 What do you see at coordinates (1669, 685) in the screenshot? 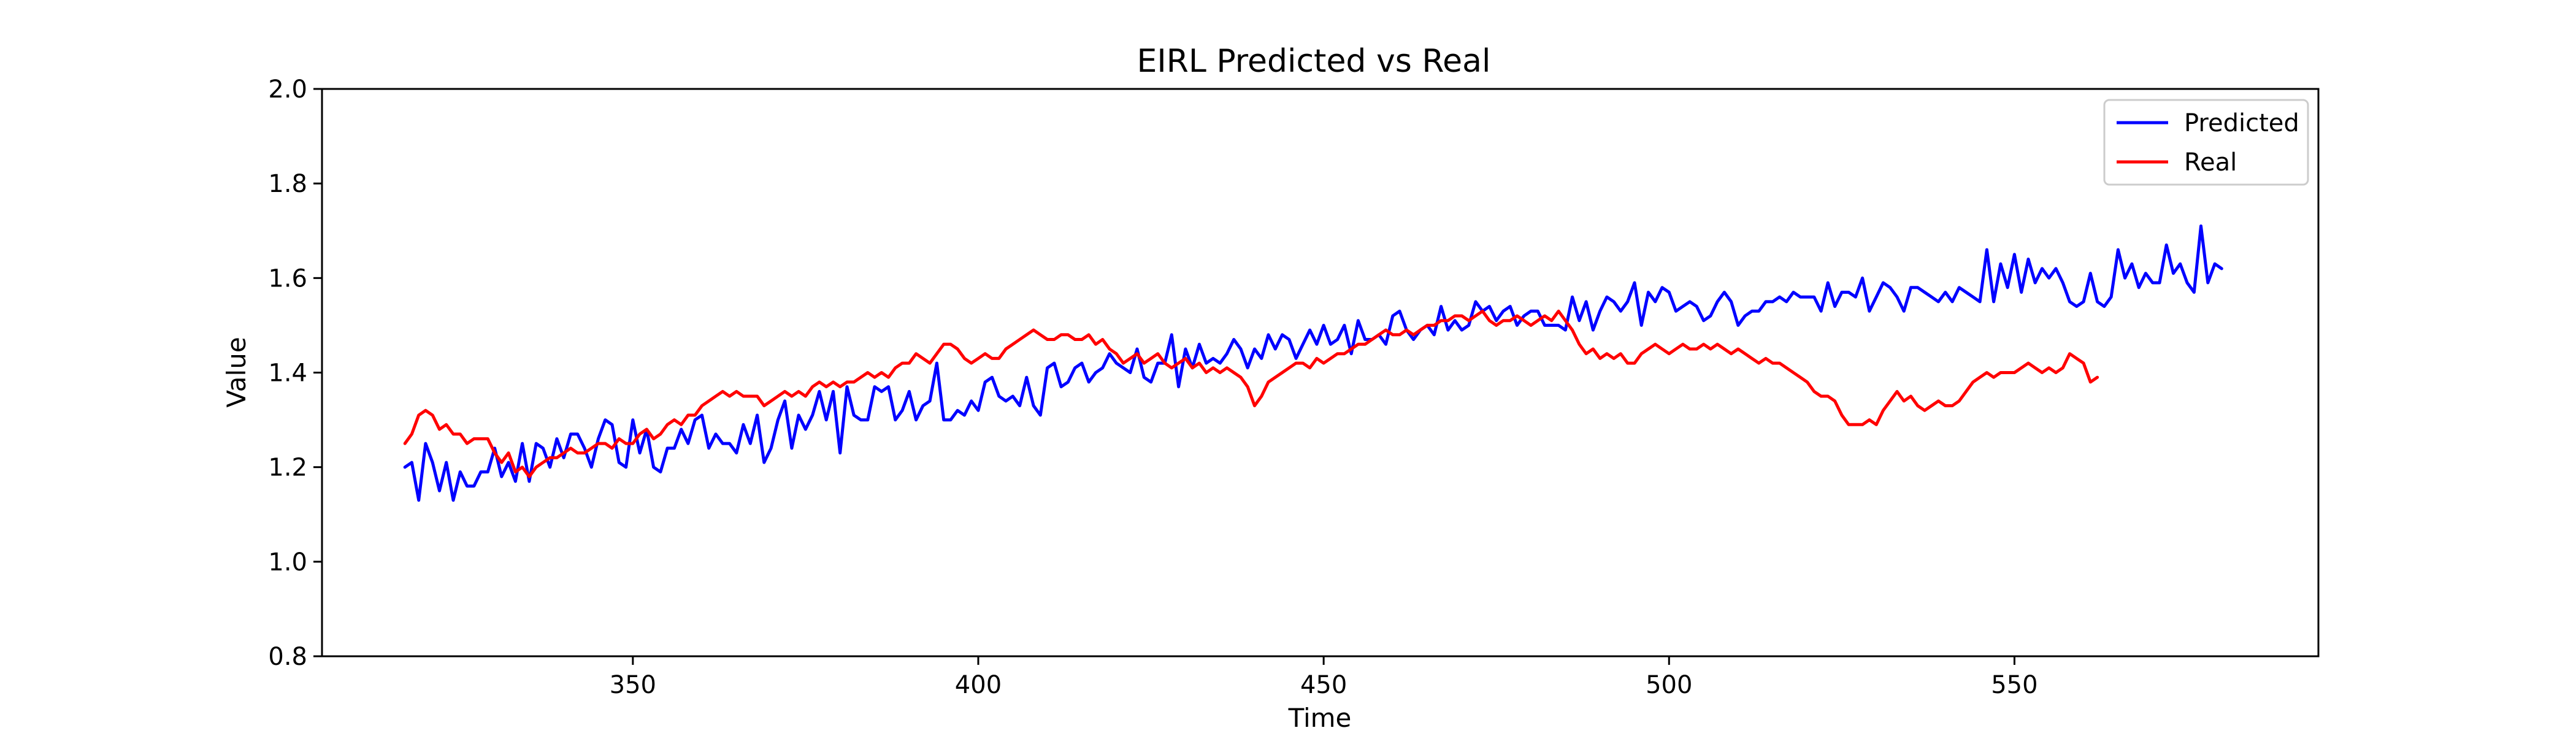
I see `x-tick-label: 500` at bounding box center [1669, 685].